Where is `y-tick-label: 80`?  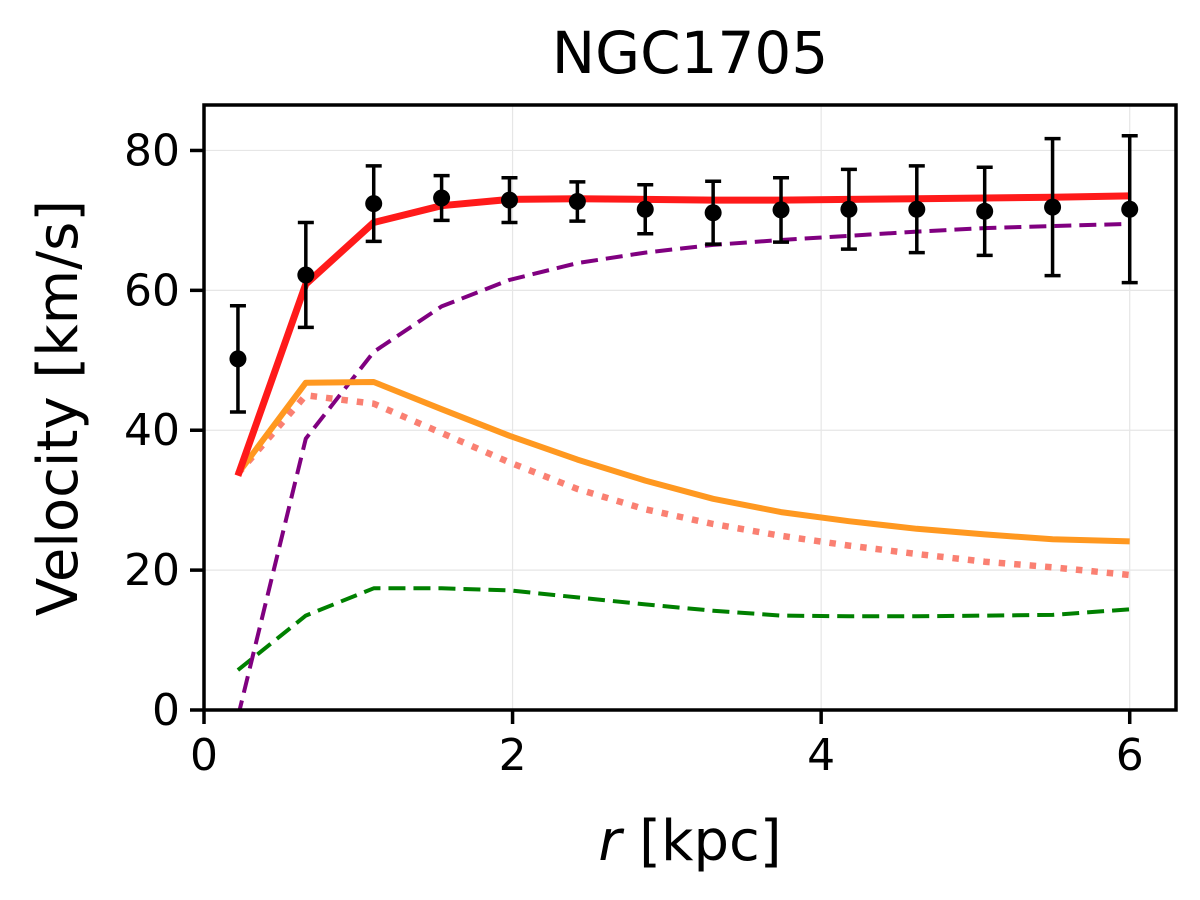 y-tick-label: 80 is located at coordinates (152, 150).